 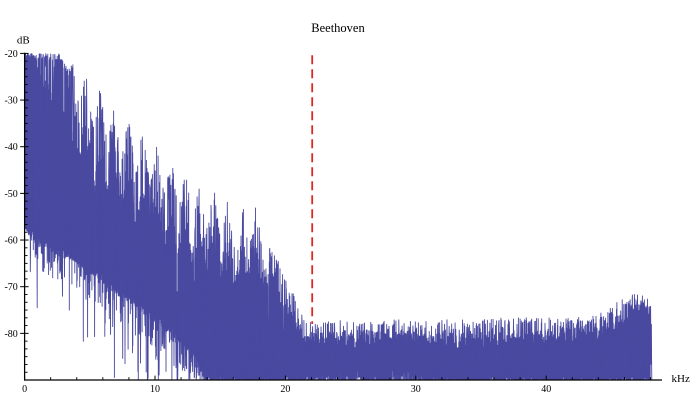 What do you see at coordinates (10, 101) in the screenshot?
I see `svg-text: -30` at bounding box center [10, 101].